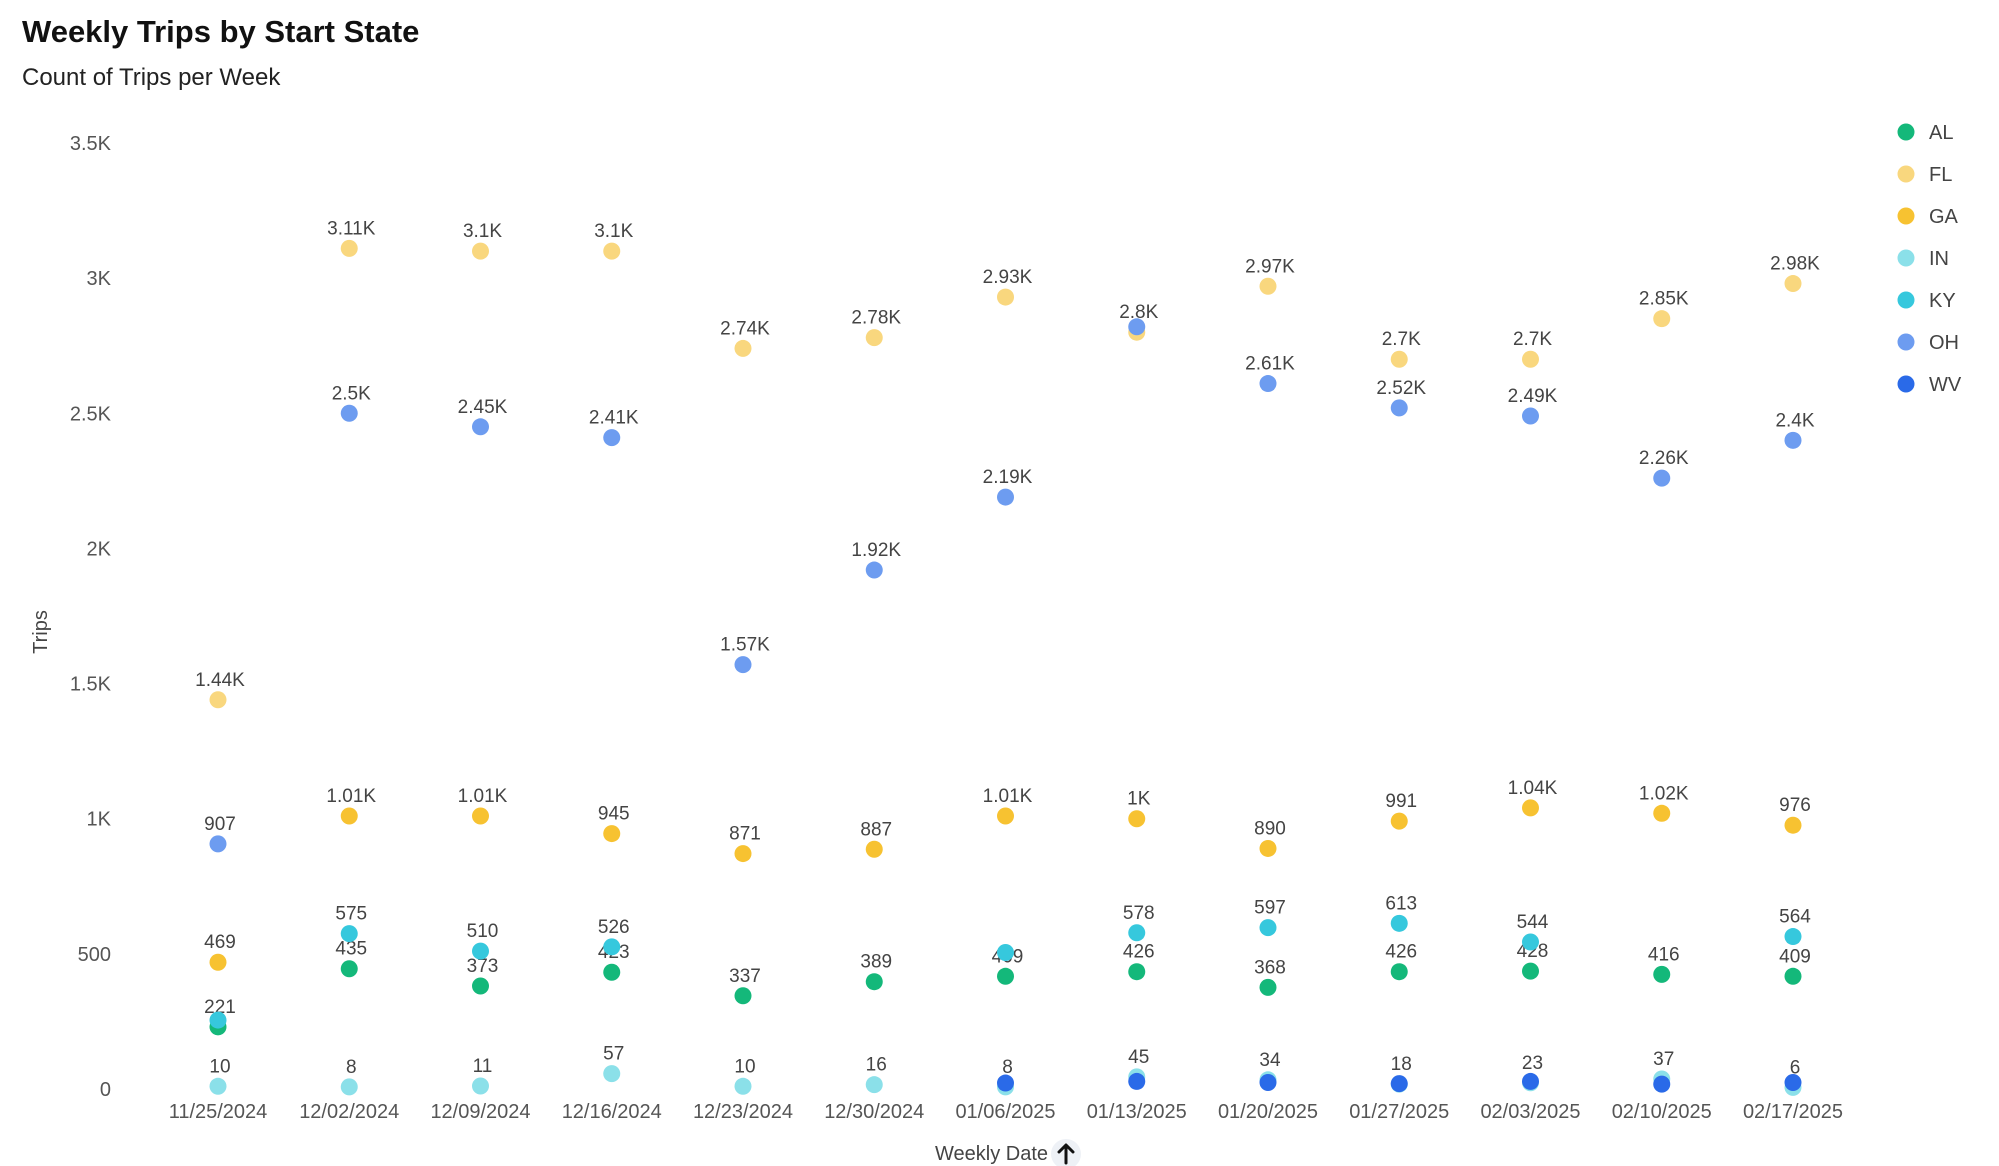  I want to click on x-axis-label: Weekly Date, so click(991, 1154).